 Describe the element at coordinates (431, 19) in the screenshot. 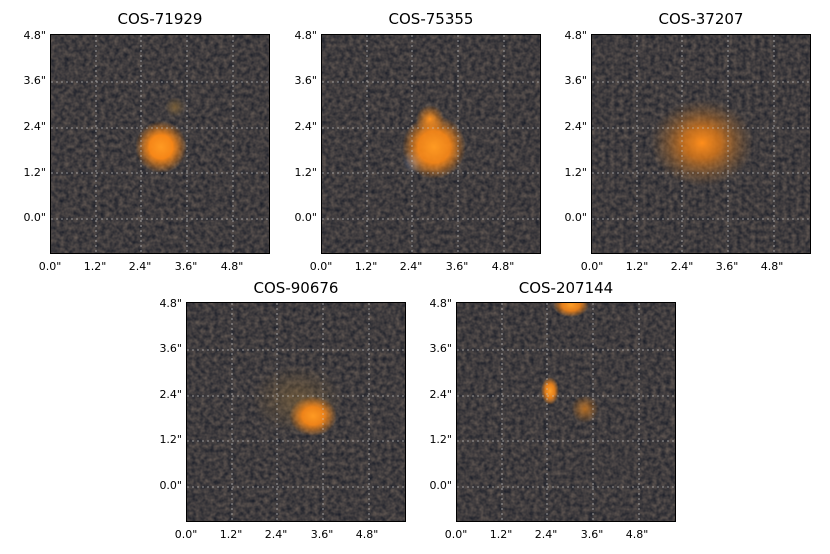

I see `panel-title: COS-75355` at that location.